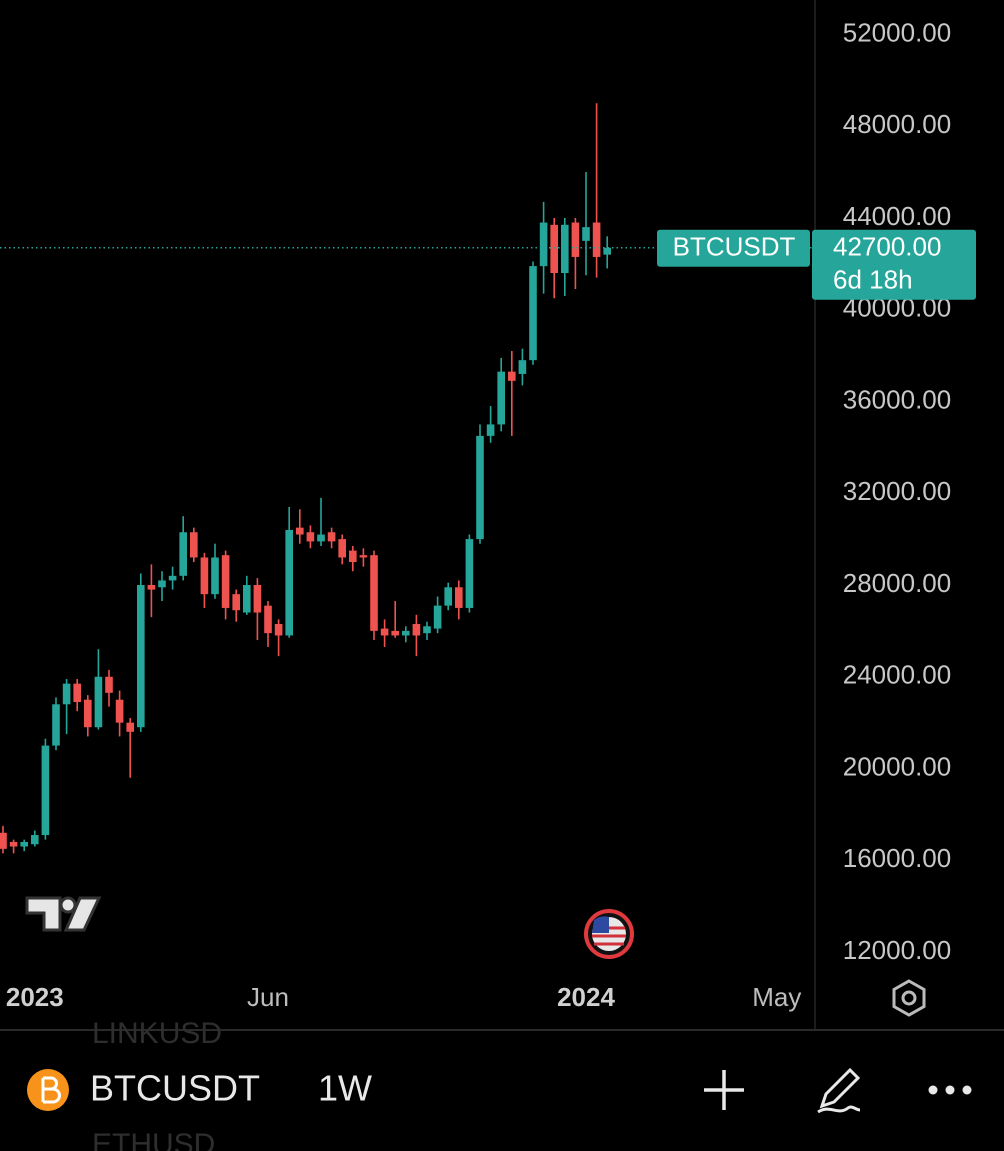  Describe the element at coordinates (609, 934) in the screenshot. I see `flag-icon` at that location.